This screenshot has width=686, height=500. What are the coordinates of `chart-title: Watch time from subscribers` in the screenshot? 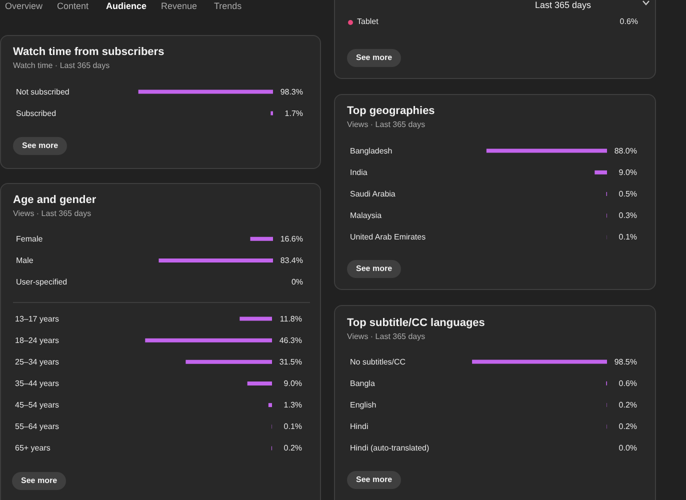 It's located at (88, 52).